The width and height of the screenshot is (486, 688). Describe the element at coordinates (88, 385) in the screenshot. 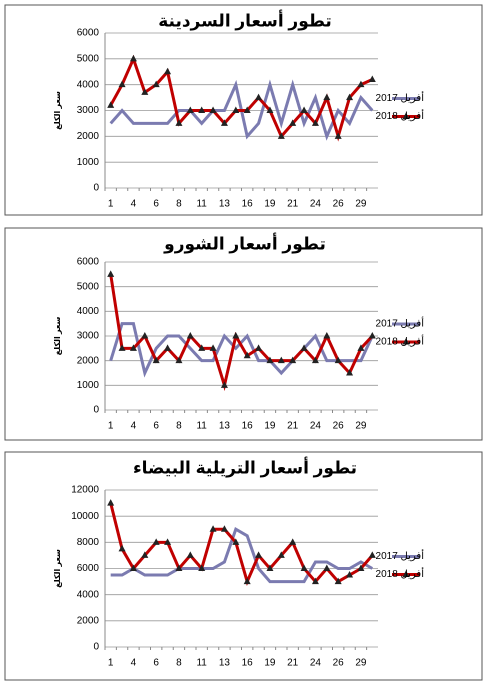

I see `y-tick-label: 1000` at that location.